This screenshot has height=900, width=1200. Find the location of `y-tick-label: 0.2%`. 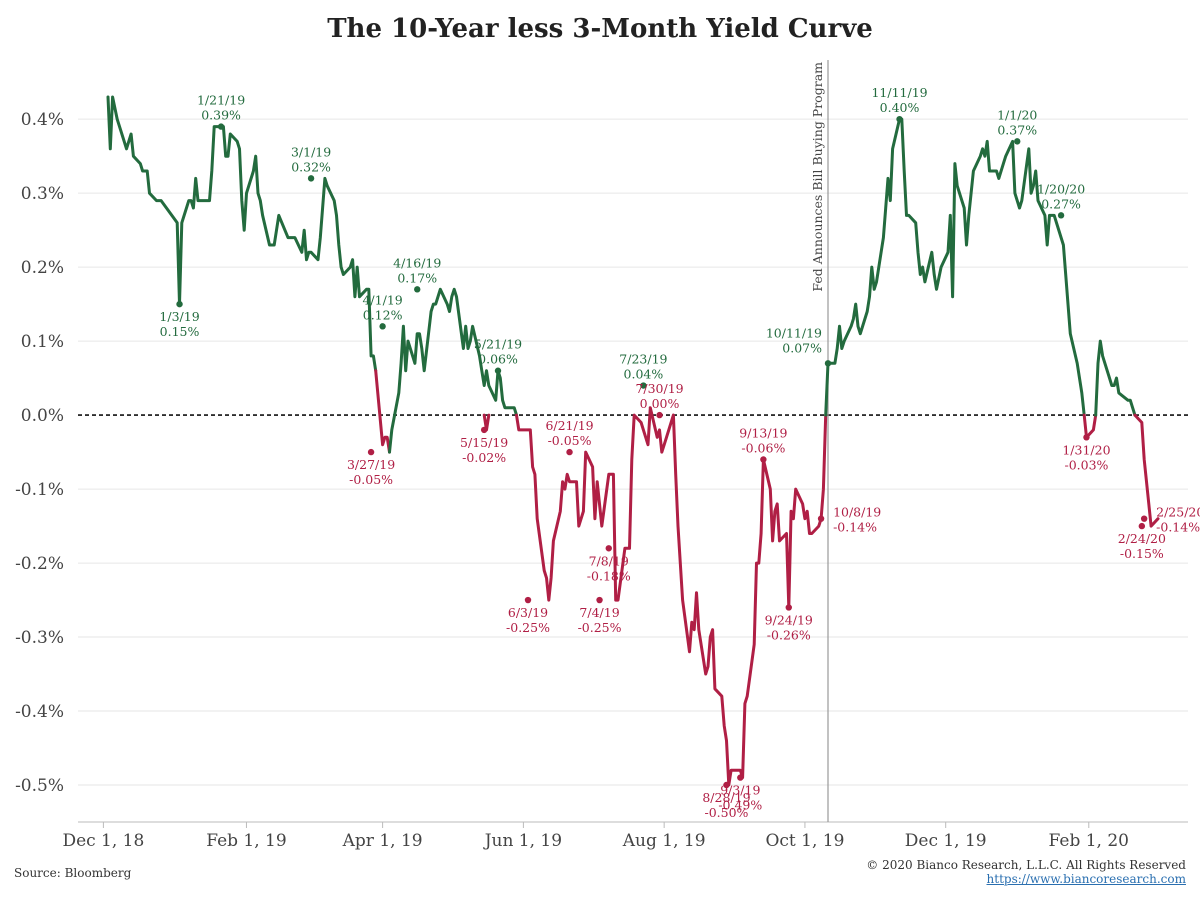

y-tick-label: 0.2% is located at coordinates (42, 268).